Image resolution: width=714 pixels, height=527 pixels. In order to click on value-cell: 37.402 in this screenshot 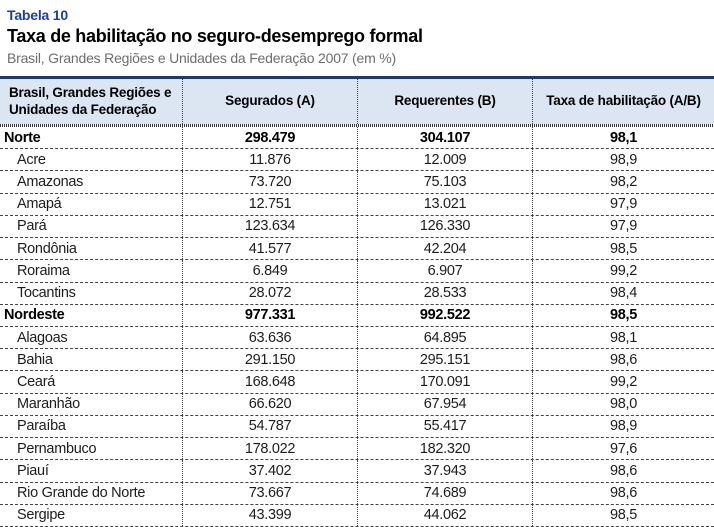, I will do `click(269, 471)`.